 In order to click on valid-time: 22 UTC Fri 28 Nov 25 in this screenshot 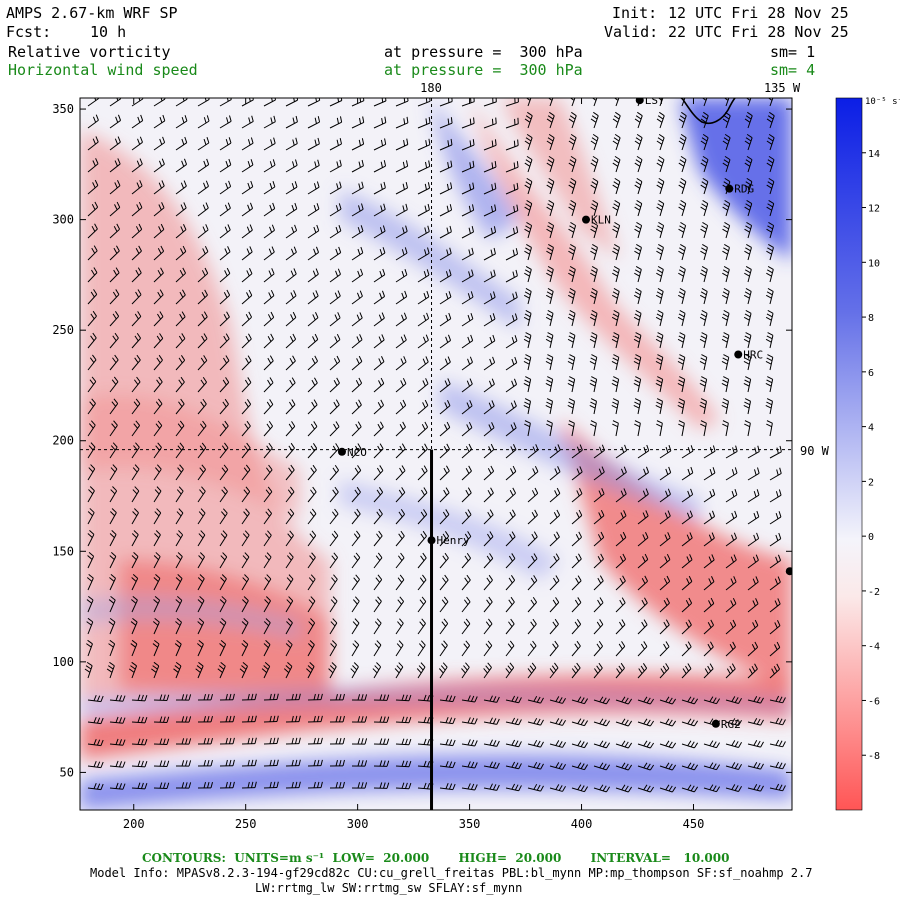, I will do `click(758, 32)`.